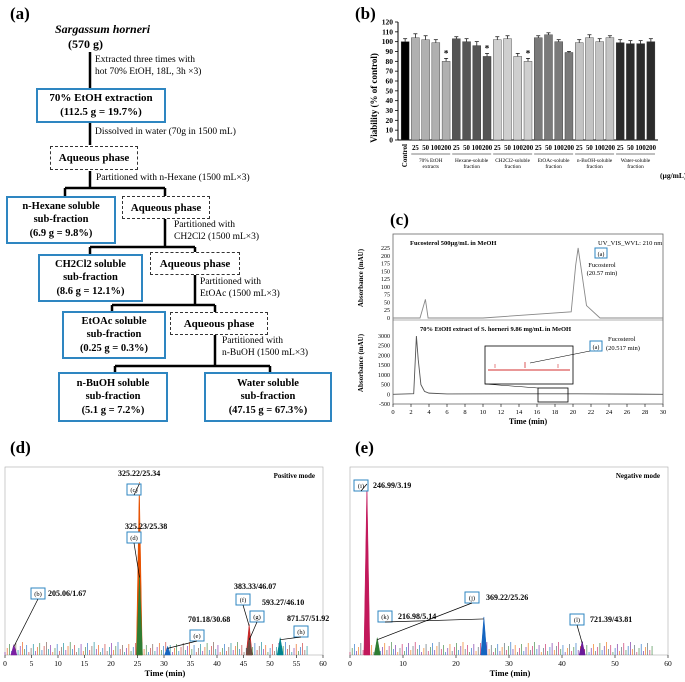 The width and height of the screenshot is (685, 682). I want to click on peak-tag: (h), so click(301, 632).